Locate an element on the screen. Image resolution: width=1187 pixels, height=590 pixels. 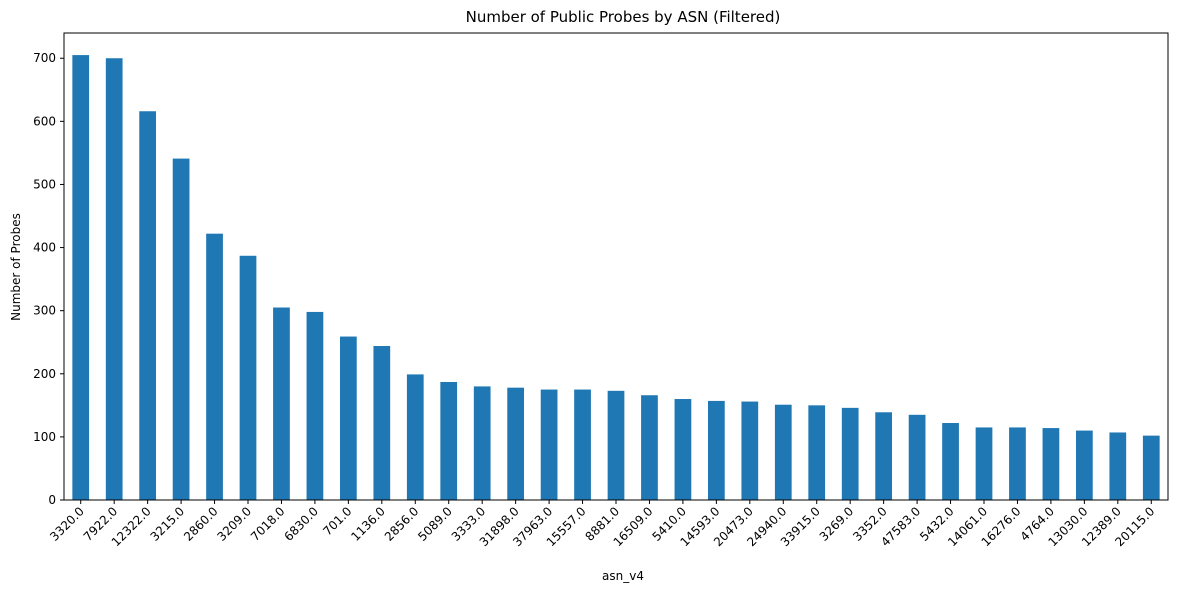
y-tick-label: 500 is located at coordinates (44, 184).